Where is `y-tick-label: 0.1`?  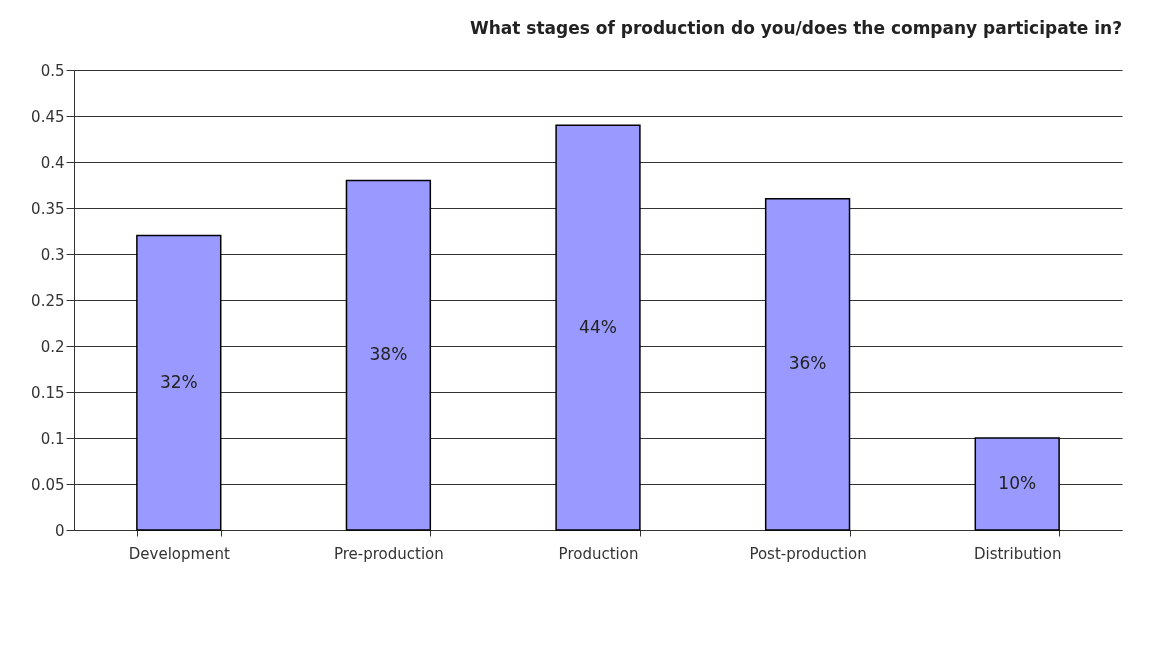 y-tick-label: 0.1 is located at coordinates (52, 438).